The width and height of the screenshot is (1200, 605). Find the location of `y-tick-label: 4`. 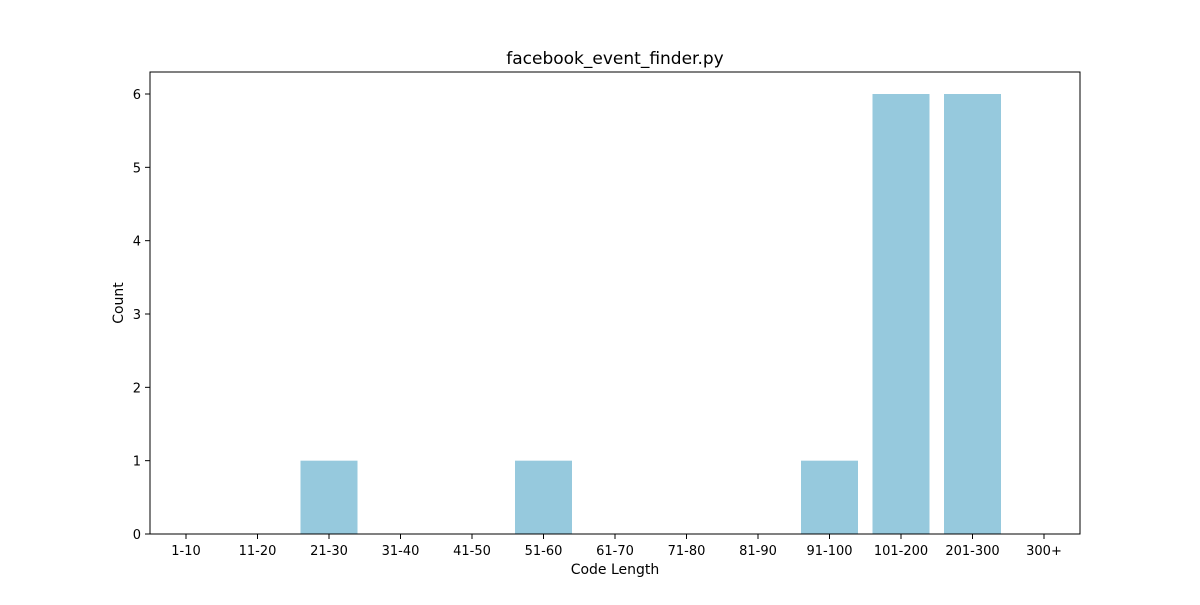

y-tick-label: 4 is located at coordinates (137, 242).